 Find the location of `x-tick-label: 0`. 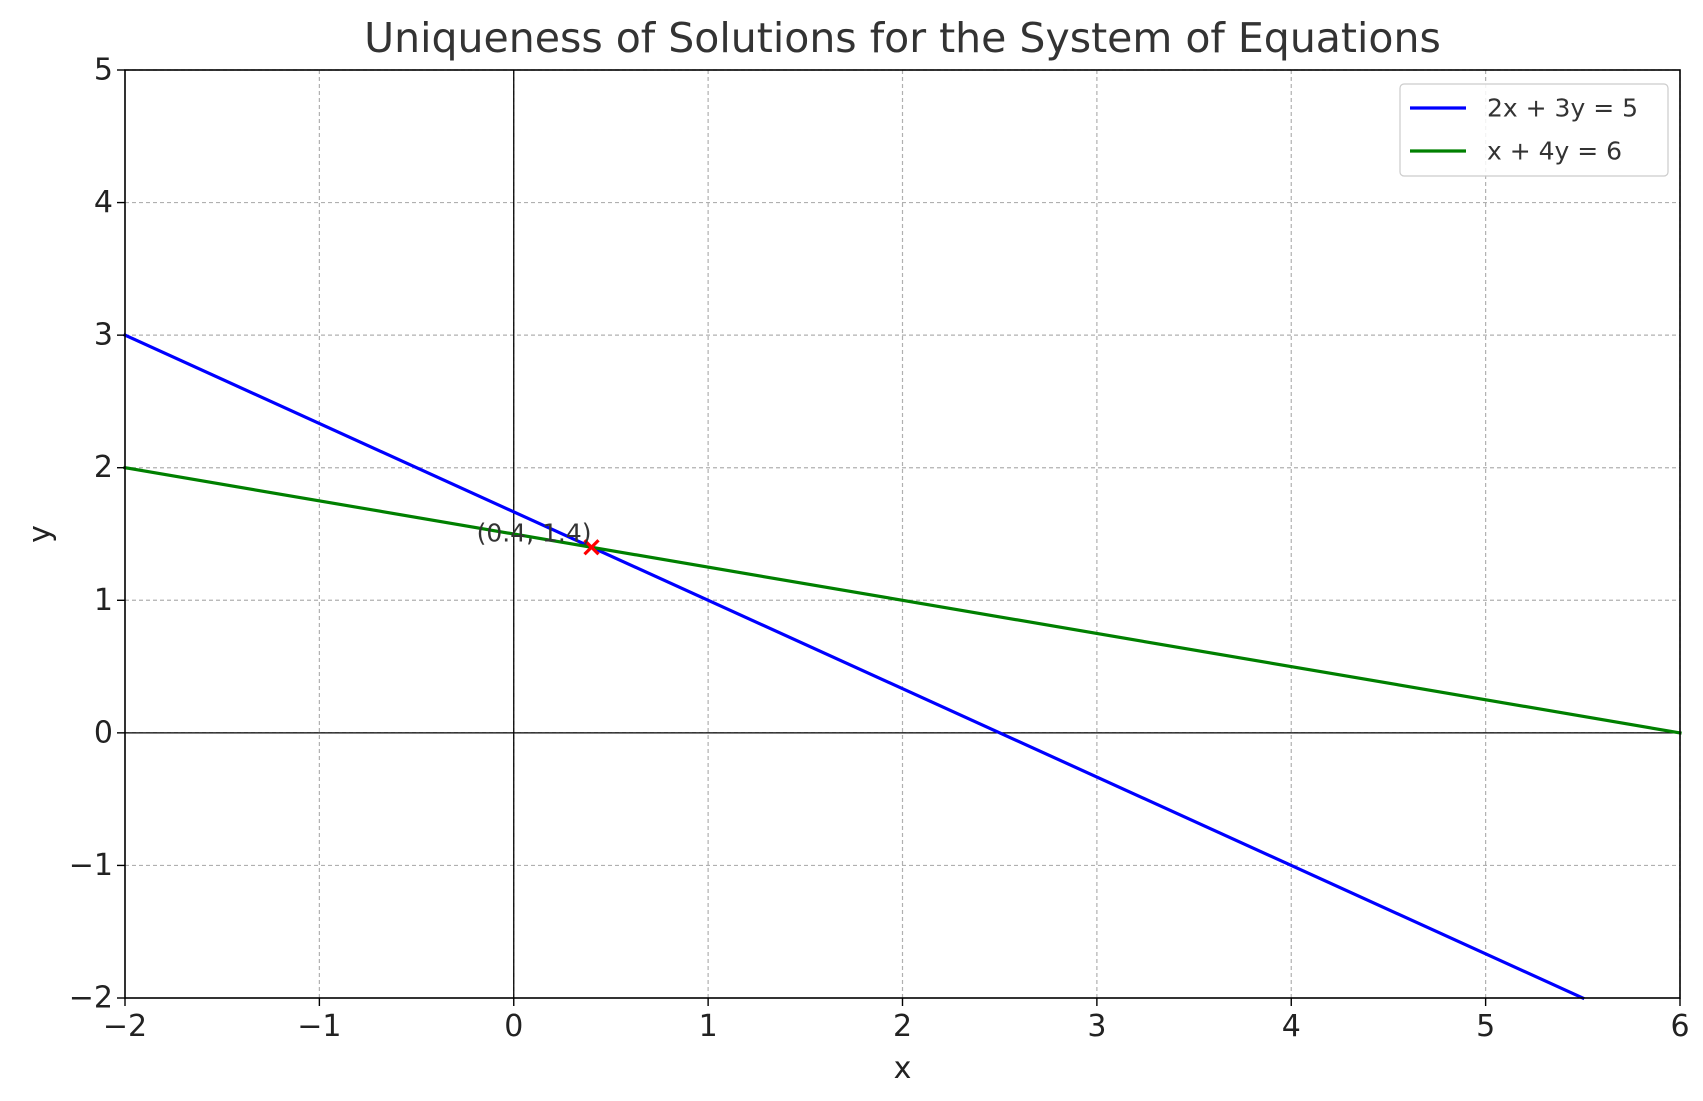

x-tick-label: 0 is located at coordinates (513, 1026).